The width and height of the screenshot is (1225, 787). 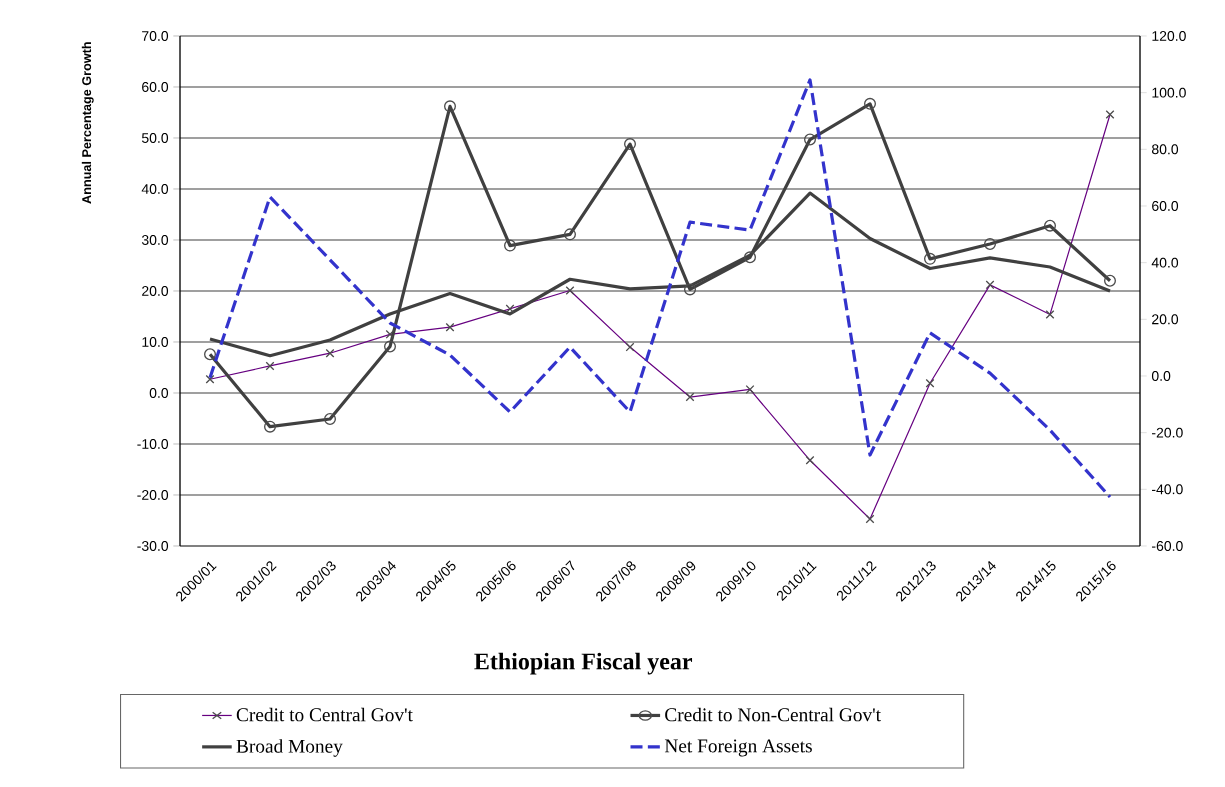 I want to click on y2-tick-label: -60.0, so click(x=1167, y=546).